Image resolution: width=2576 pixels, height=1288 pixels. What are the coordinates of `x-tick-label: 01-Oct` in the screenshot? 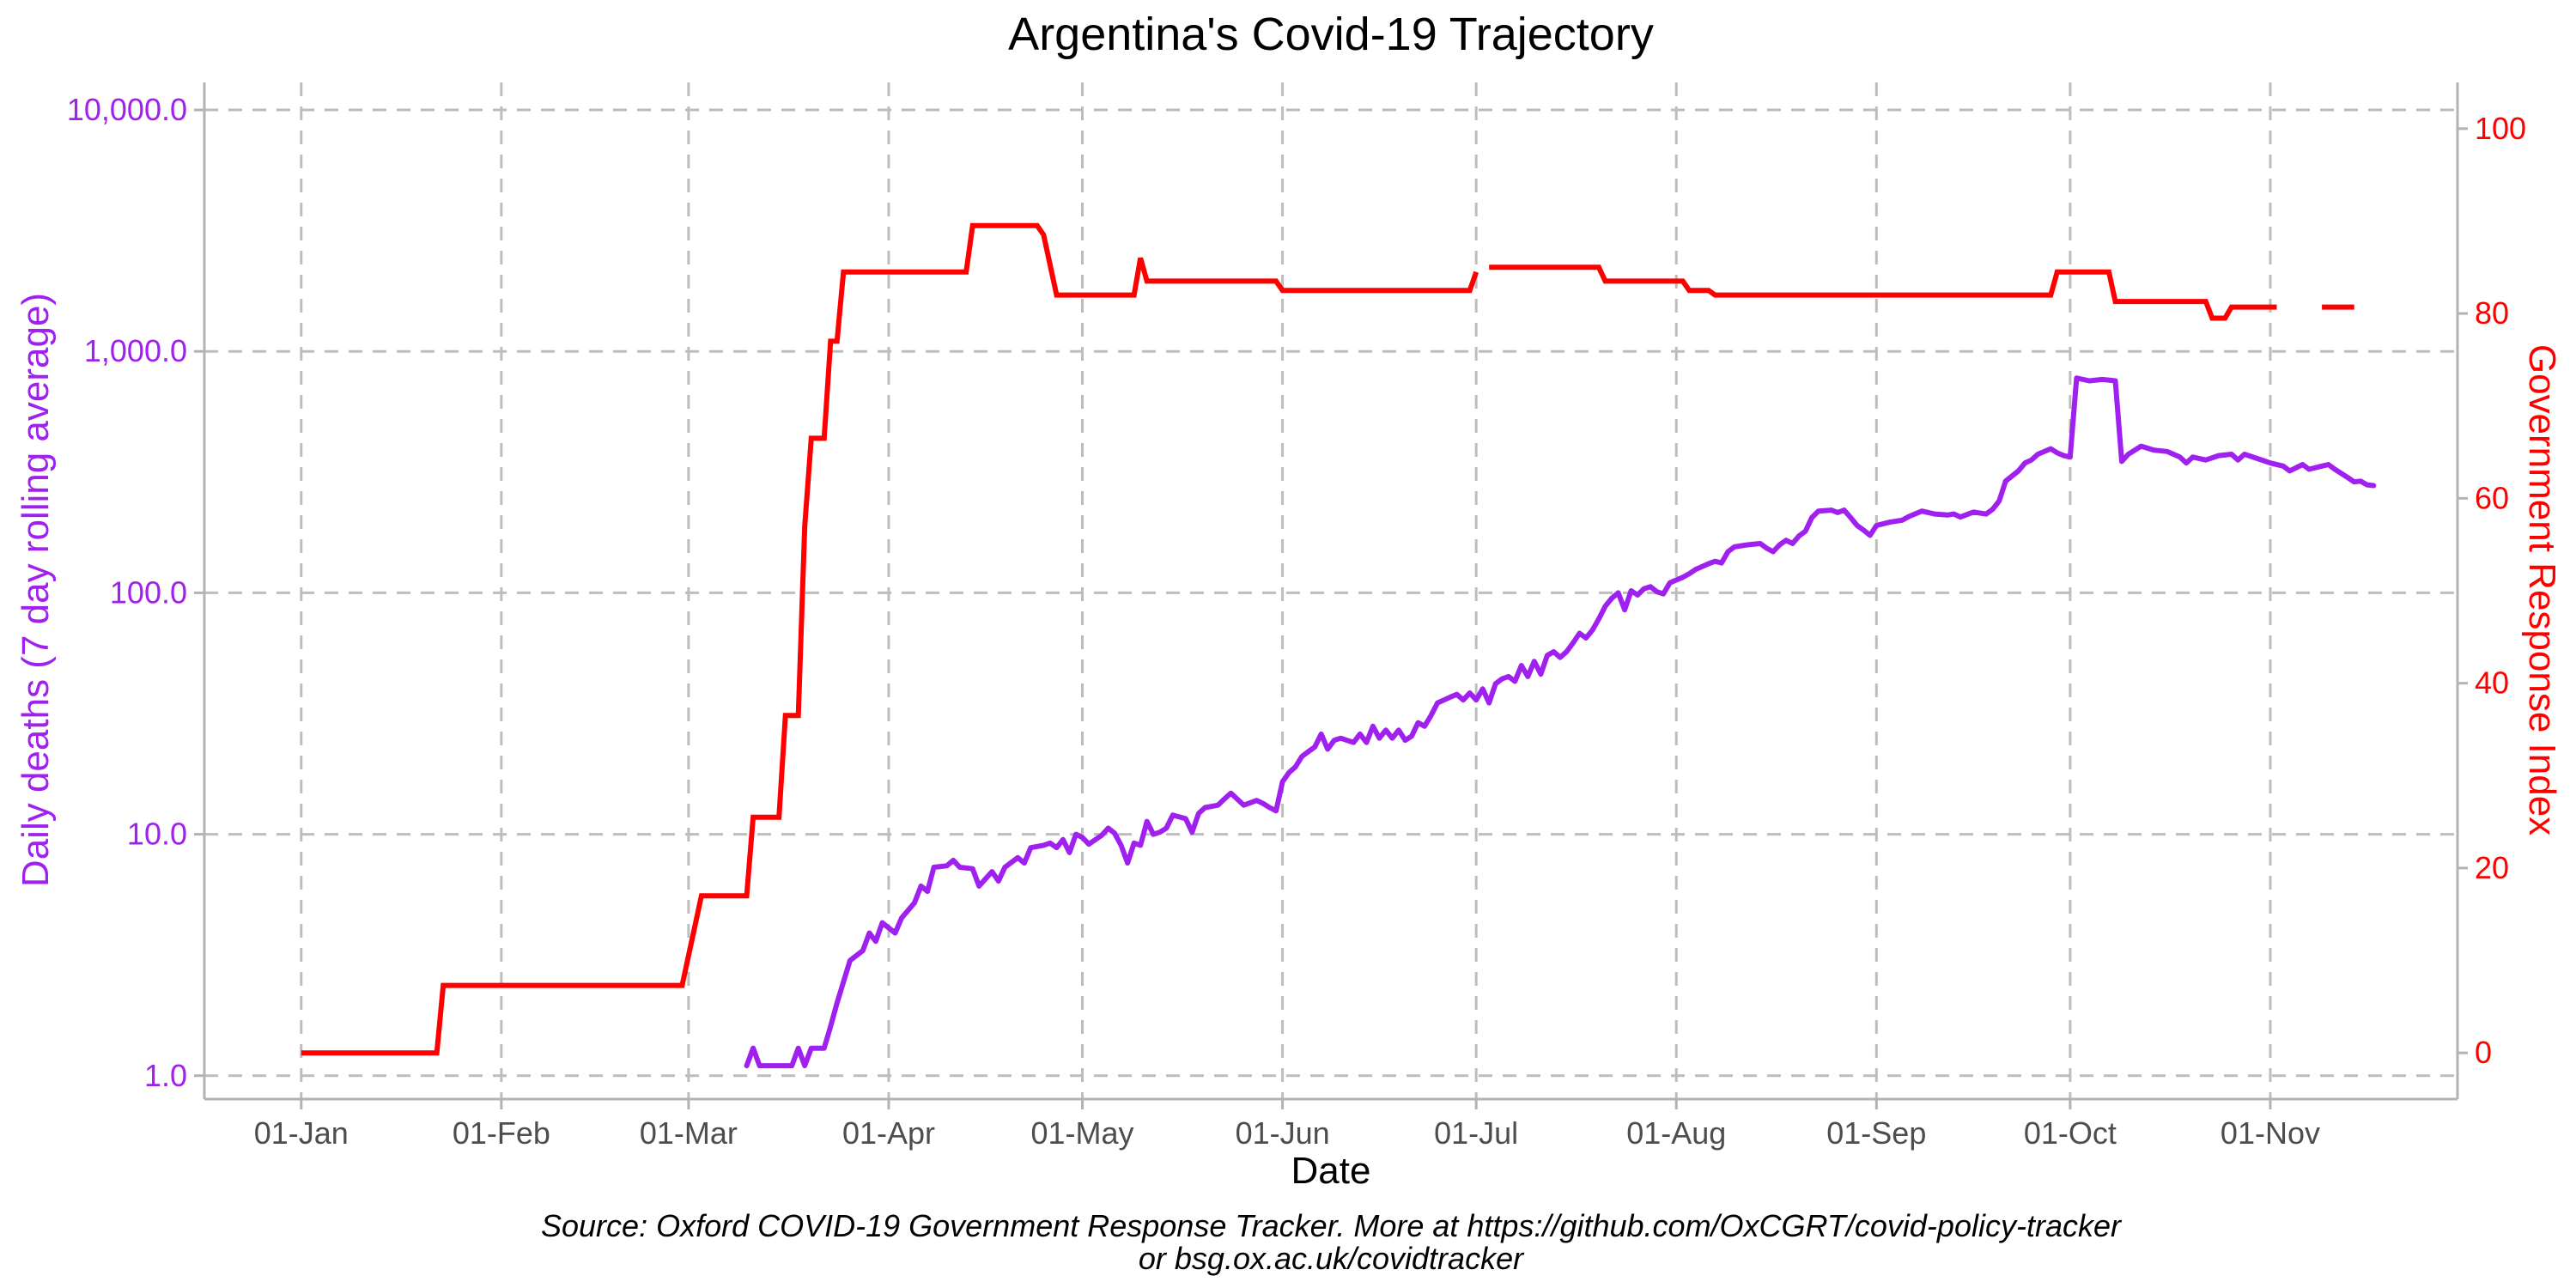 It's located at (2070, 1133).